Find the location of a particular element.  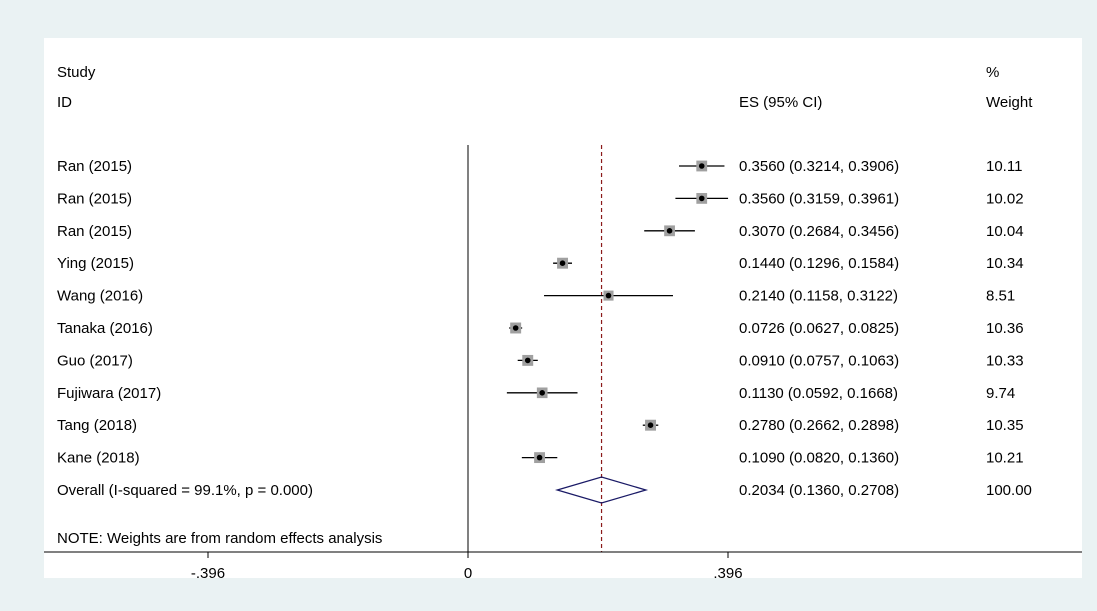

es-ci-value: 0.1090 (0.0820, 0.1360) is located at coordinates (819, 458).